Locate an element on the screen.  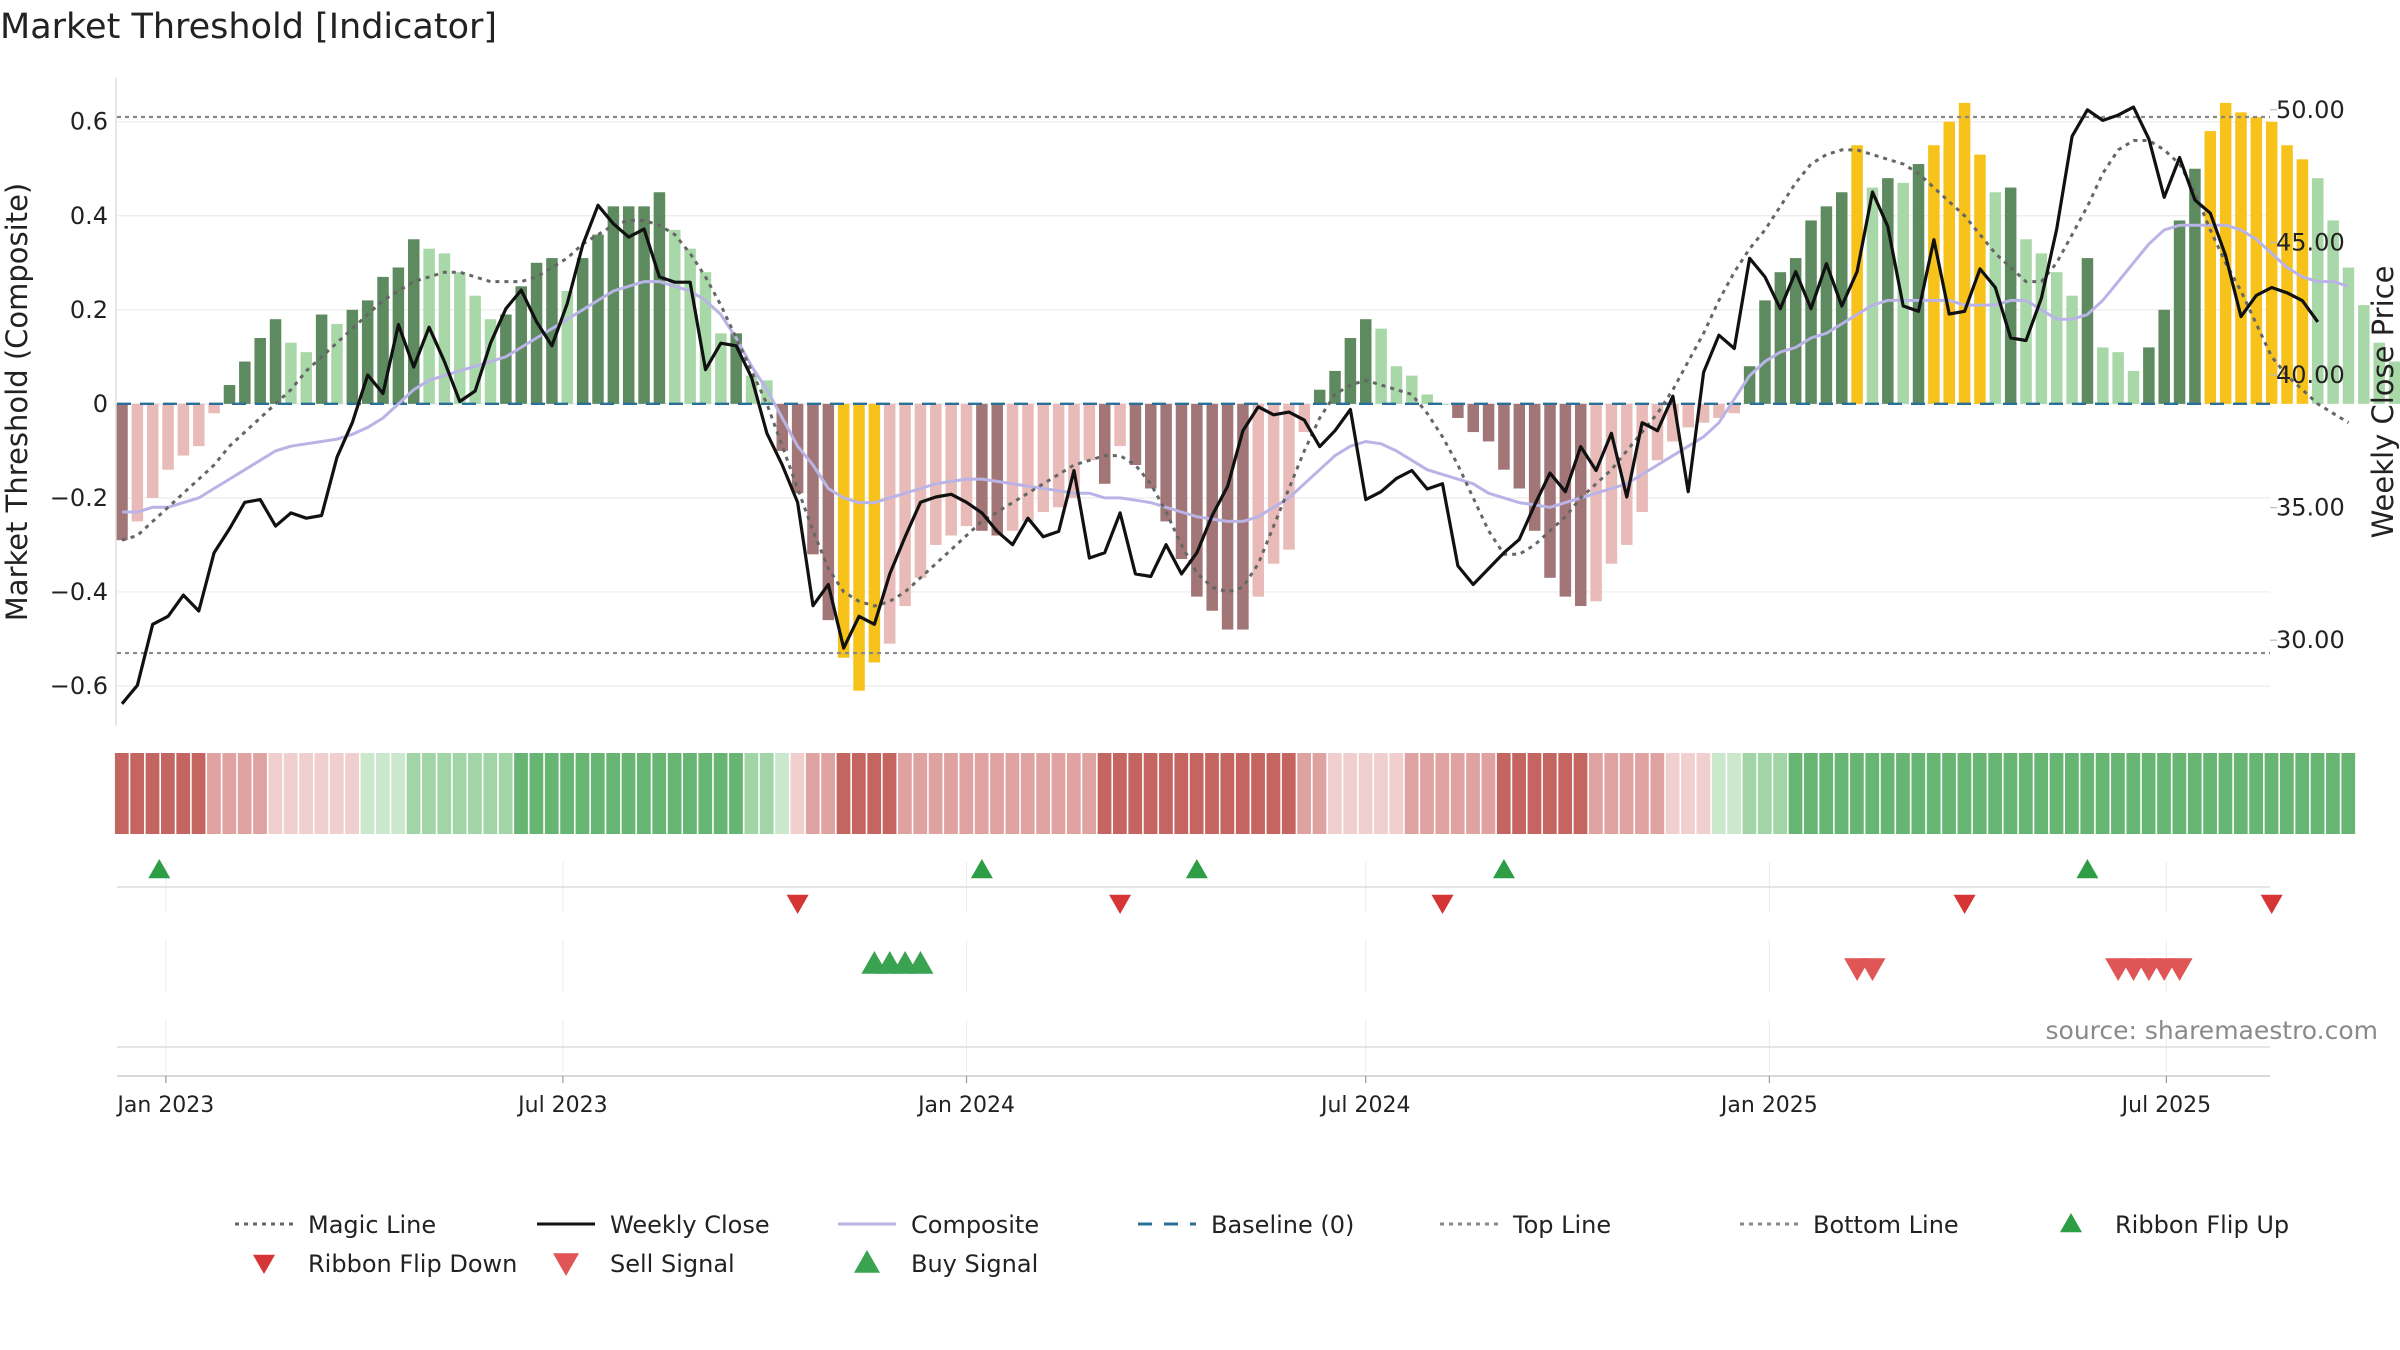
chart-title: Market Threshold [Indicator] is located at coordinates (248, 27).